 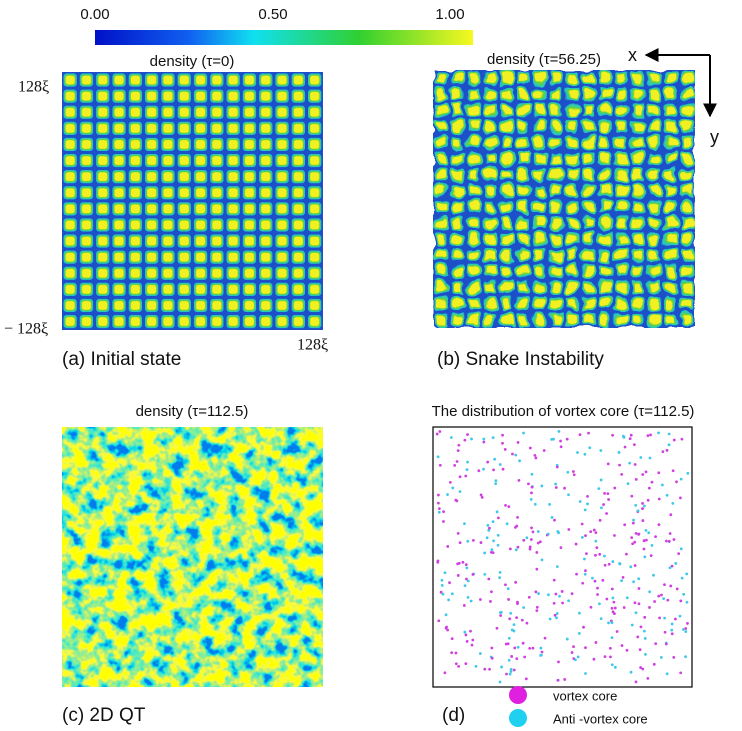 I want to click on vortex-dots, so click(x=562, y=557).